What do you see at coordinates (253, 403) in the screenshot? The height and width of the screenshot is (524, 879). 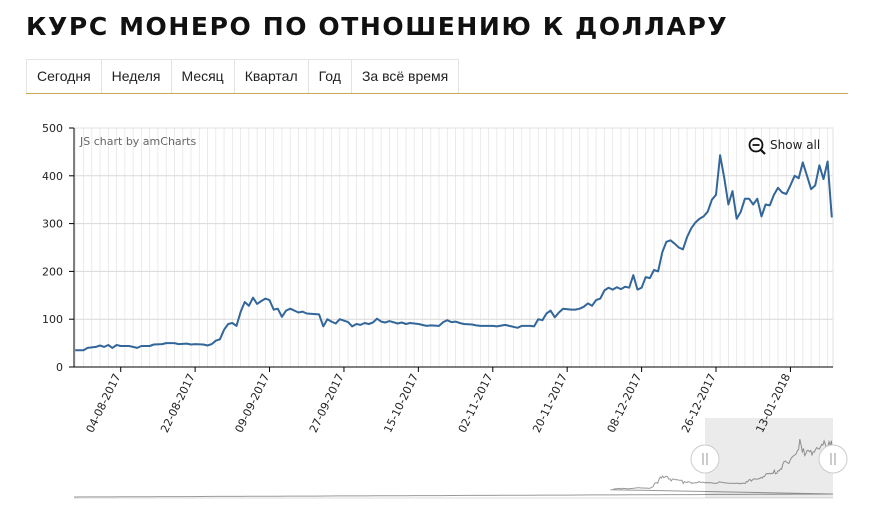 I see `x-tick-label: 09-09-2017` at bounding box center [253, 403].